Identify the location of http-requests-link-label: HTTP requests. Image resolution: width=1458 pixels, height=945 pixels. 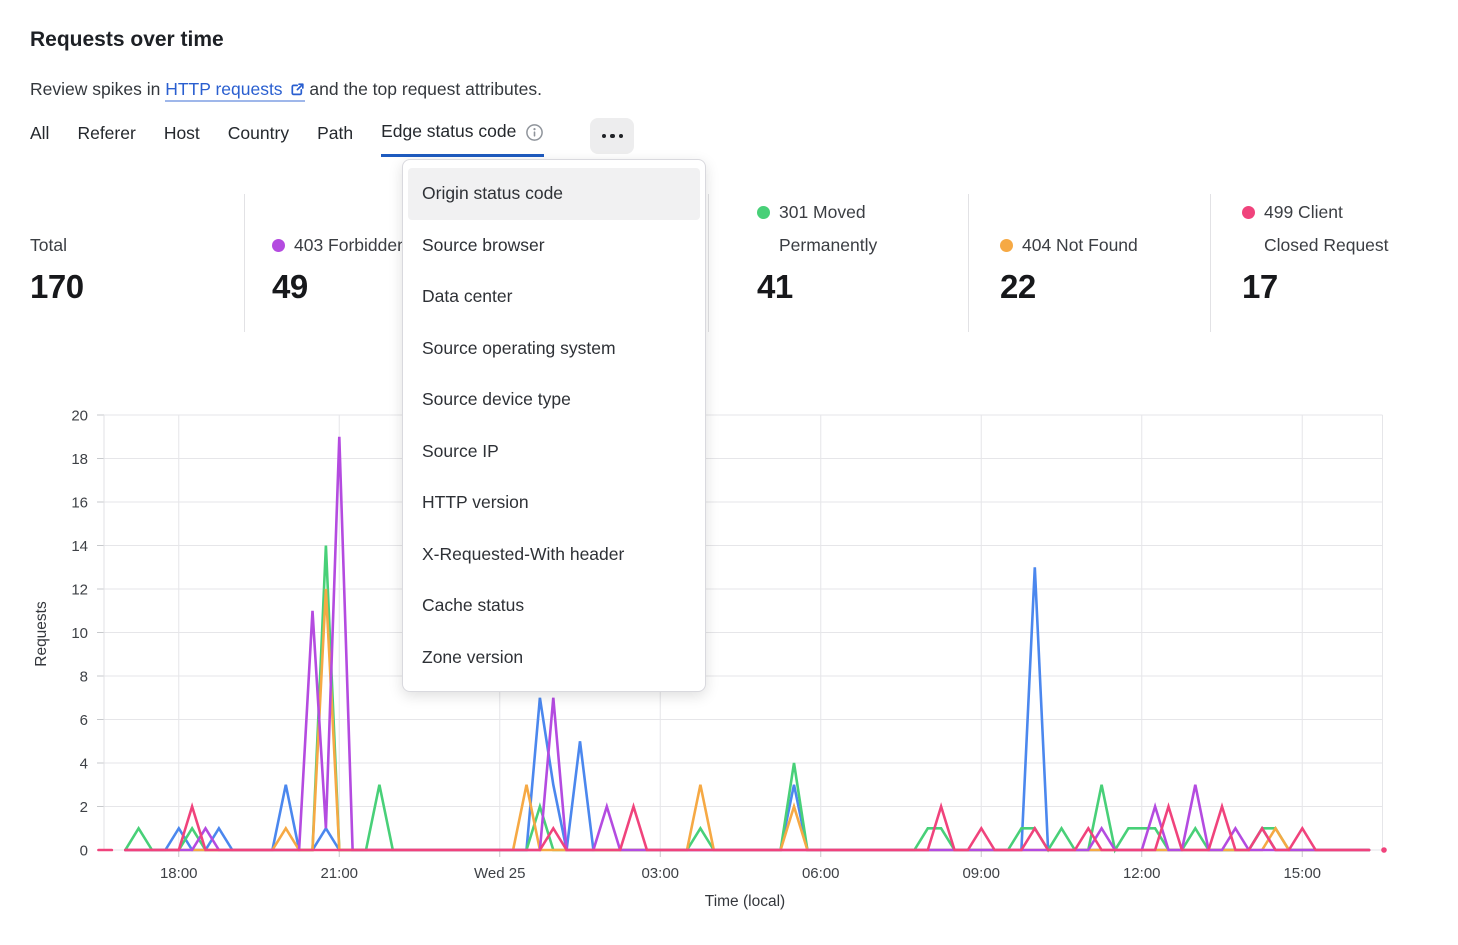
(224, 88).